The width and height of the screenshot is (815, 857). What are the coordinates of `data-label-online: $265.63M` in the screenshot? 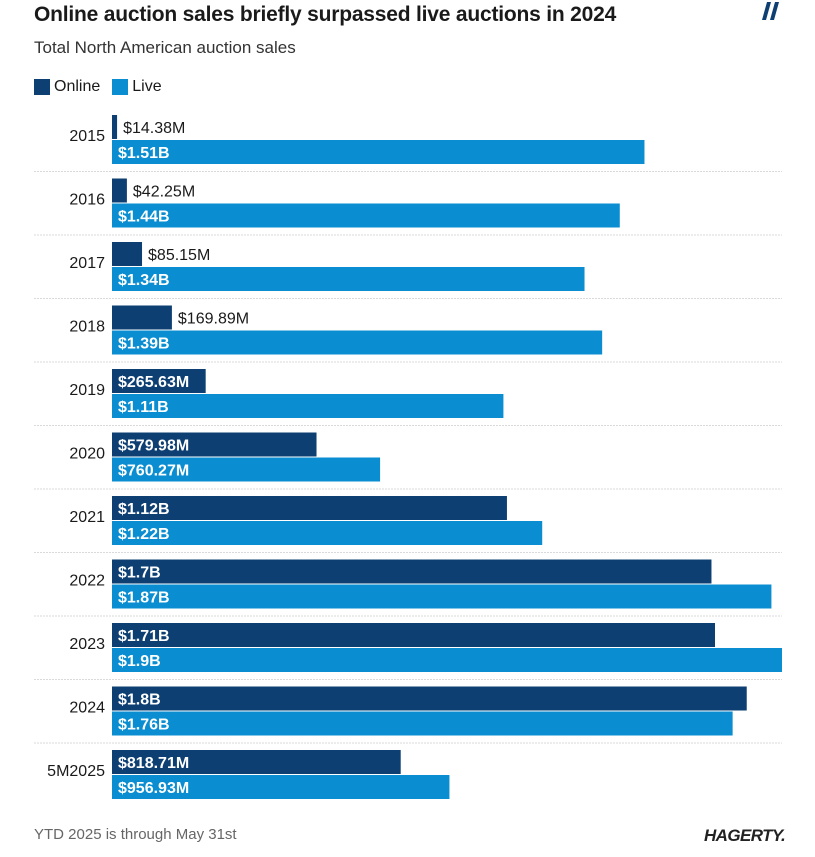 It's located at (153, 382).